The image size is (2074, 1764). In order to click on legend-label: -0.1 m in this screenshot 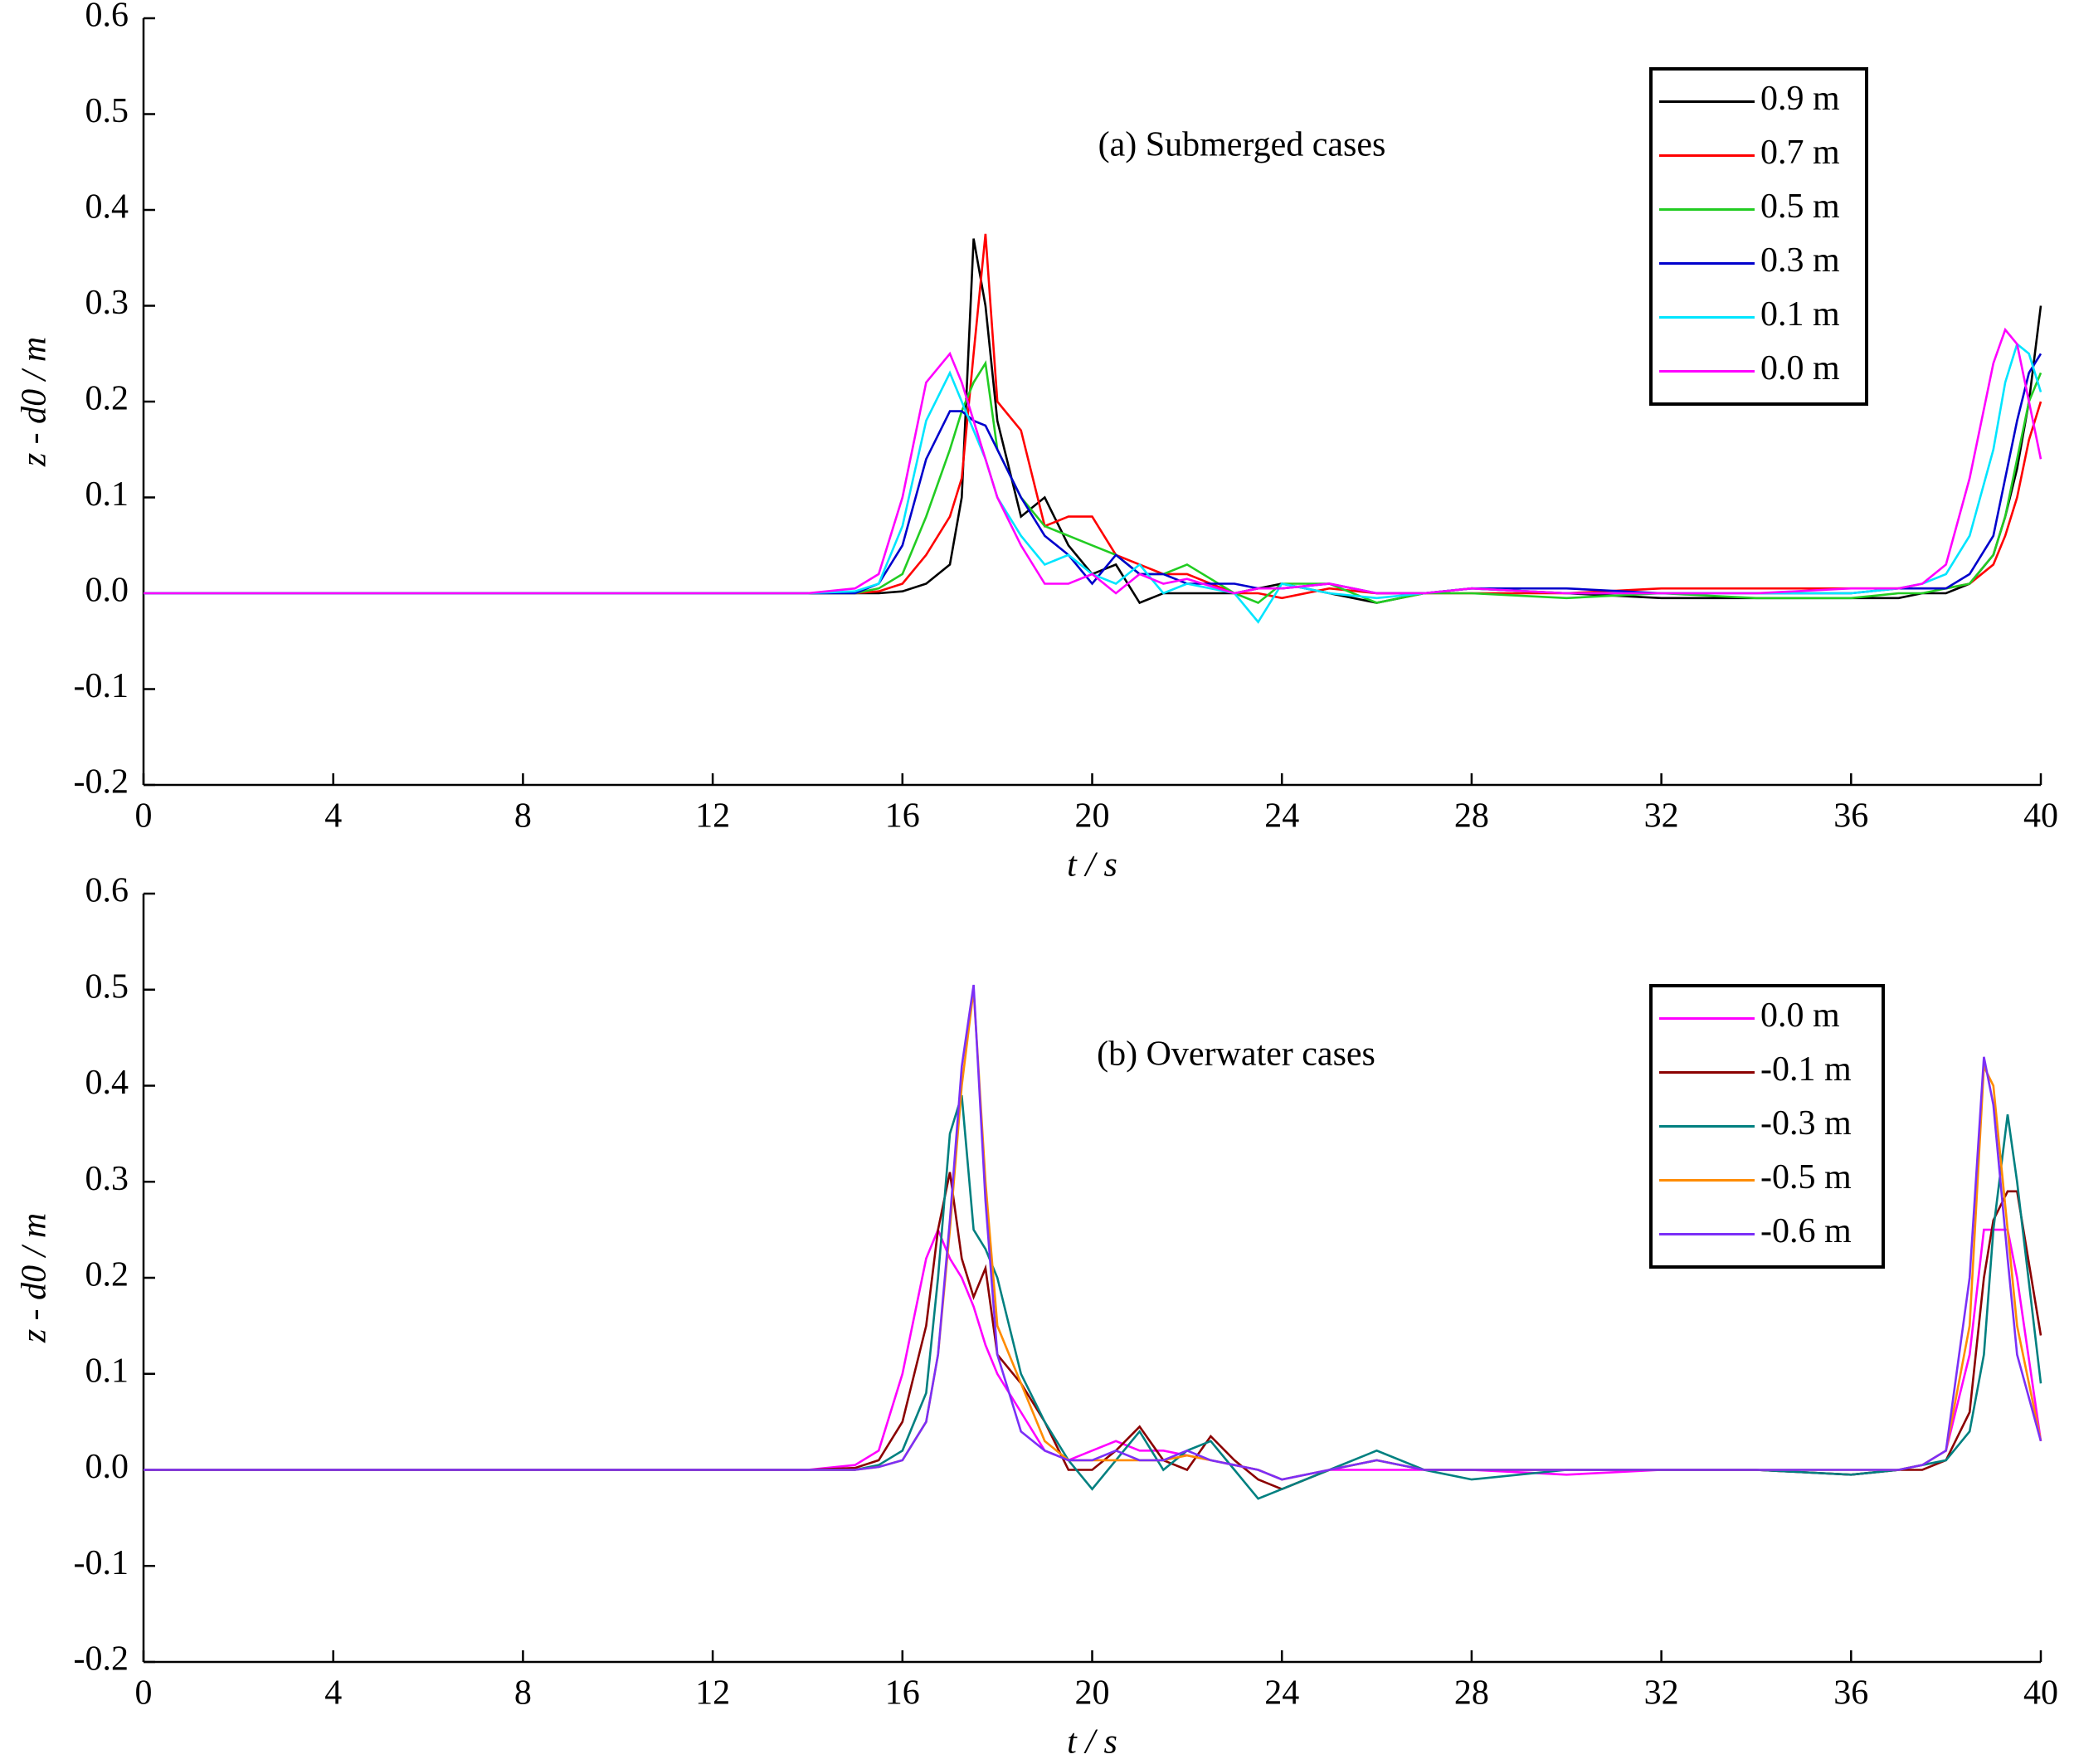, I will do `click(1806, 1069)`.